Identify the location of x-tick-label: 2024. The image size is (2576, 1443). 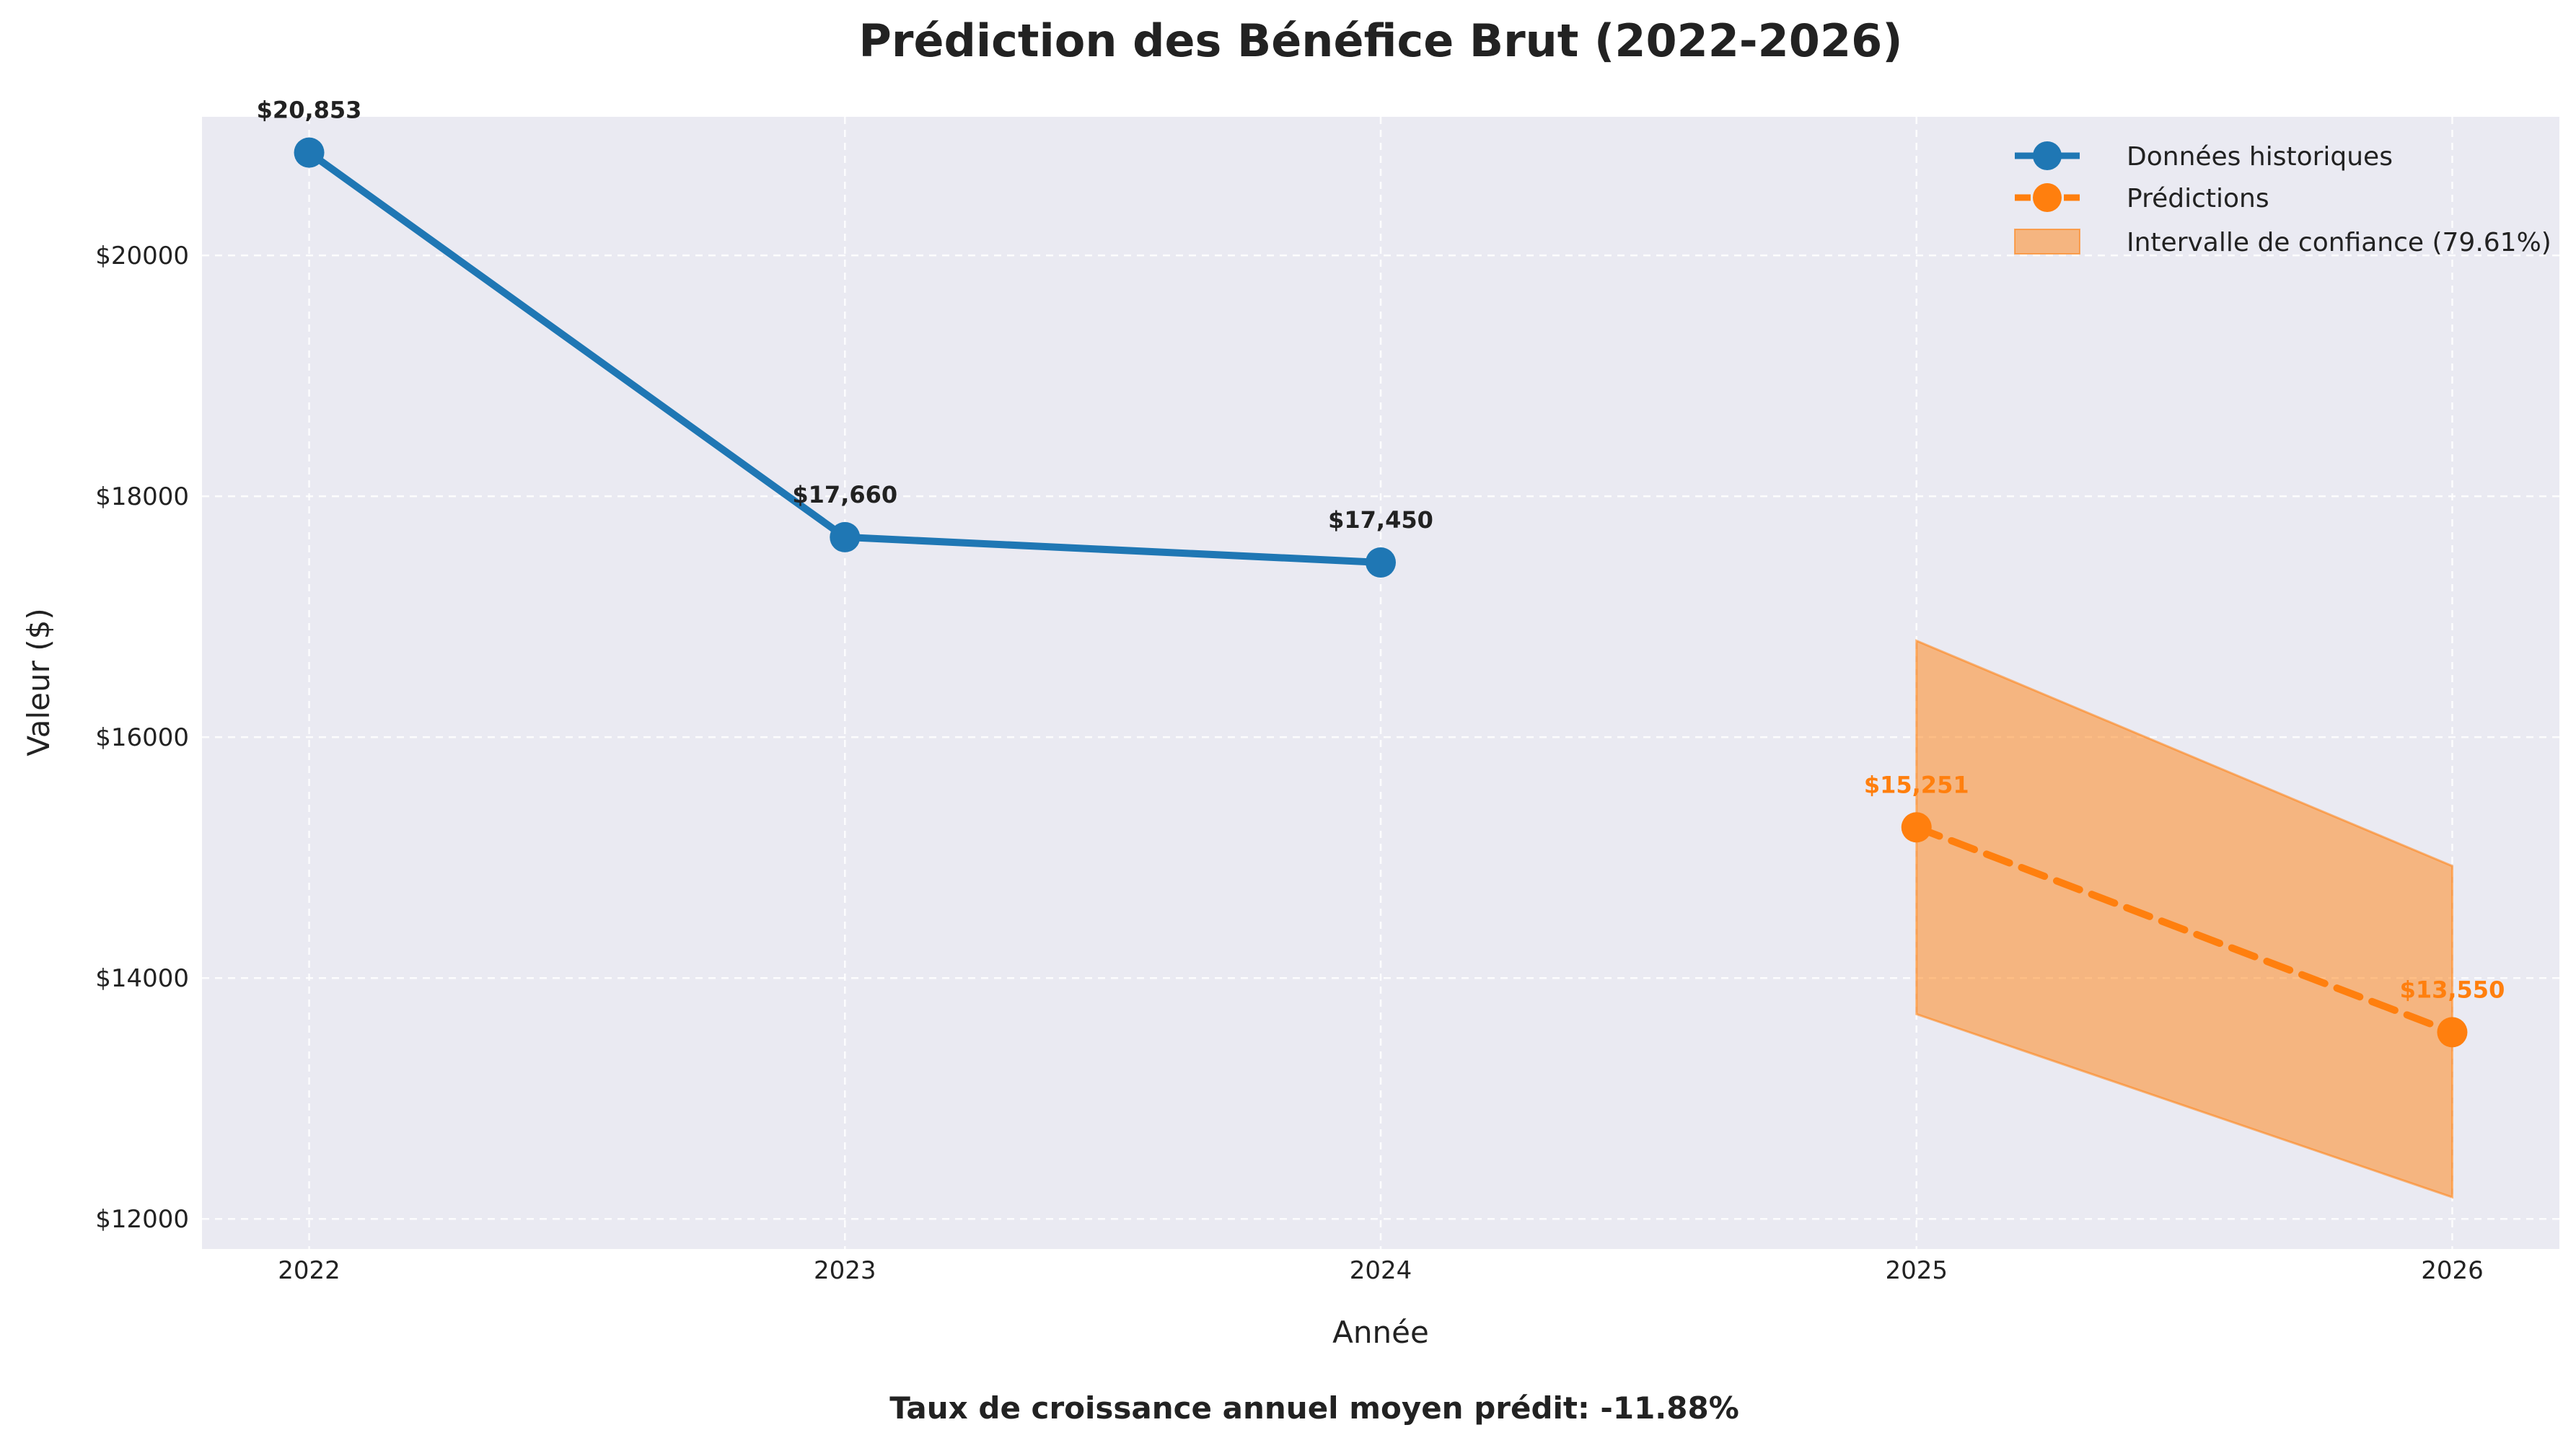
(1381, 1270).